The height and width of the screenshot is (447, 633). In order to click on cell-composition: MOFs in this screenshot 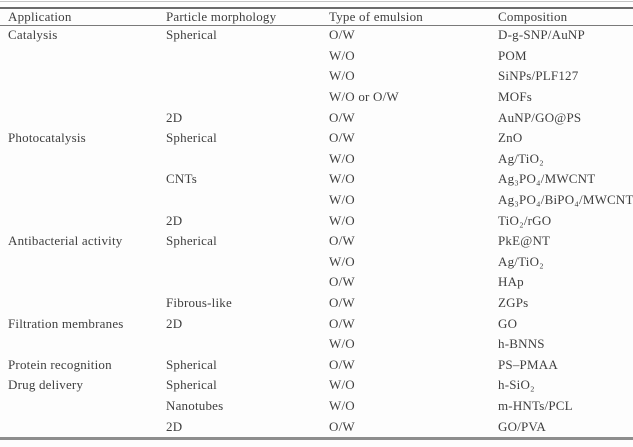, I will do `click(515, 97)`.